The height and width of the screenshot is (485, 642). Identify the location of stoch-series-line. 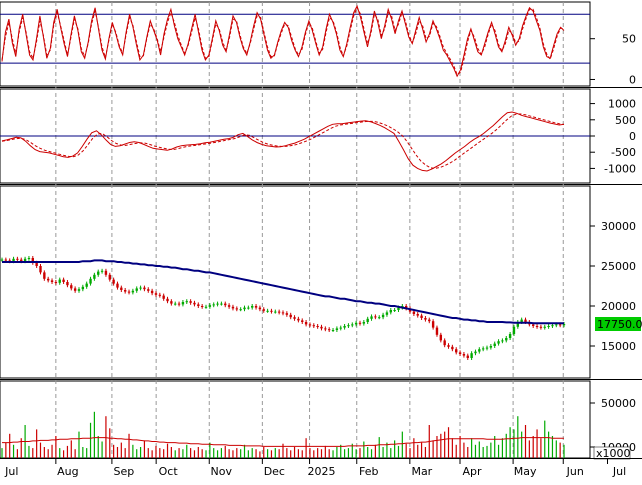
(283, 41).